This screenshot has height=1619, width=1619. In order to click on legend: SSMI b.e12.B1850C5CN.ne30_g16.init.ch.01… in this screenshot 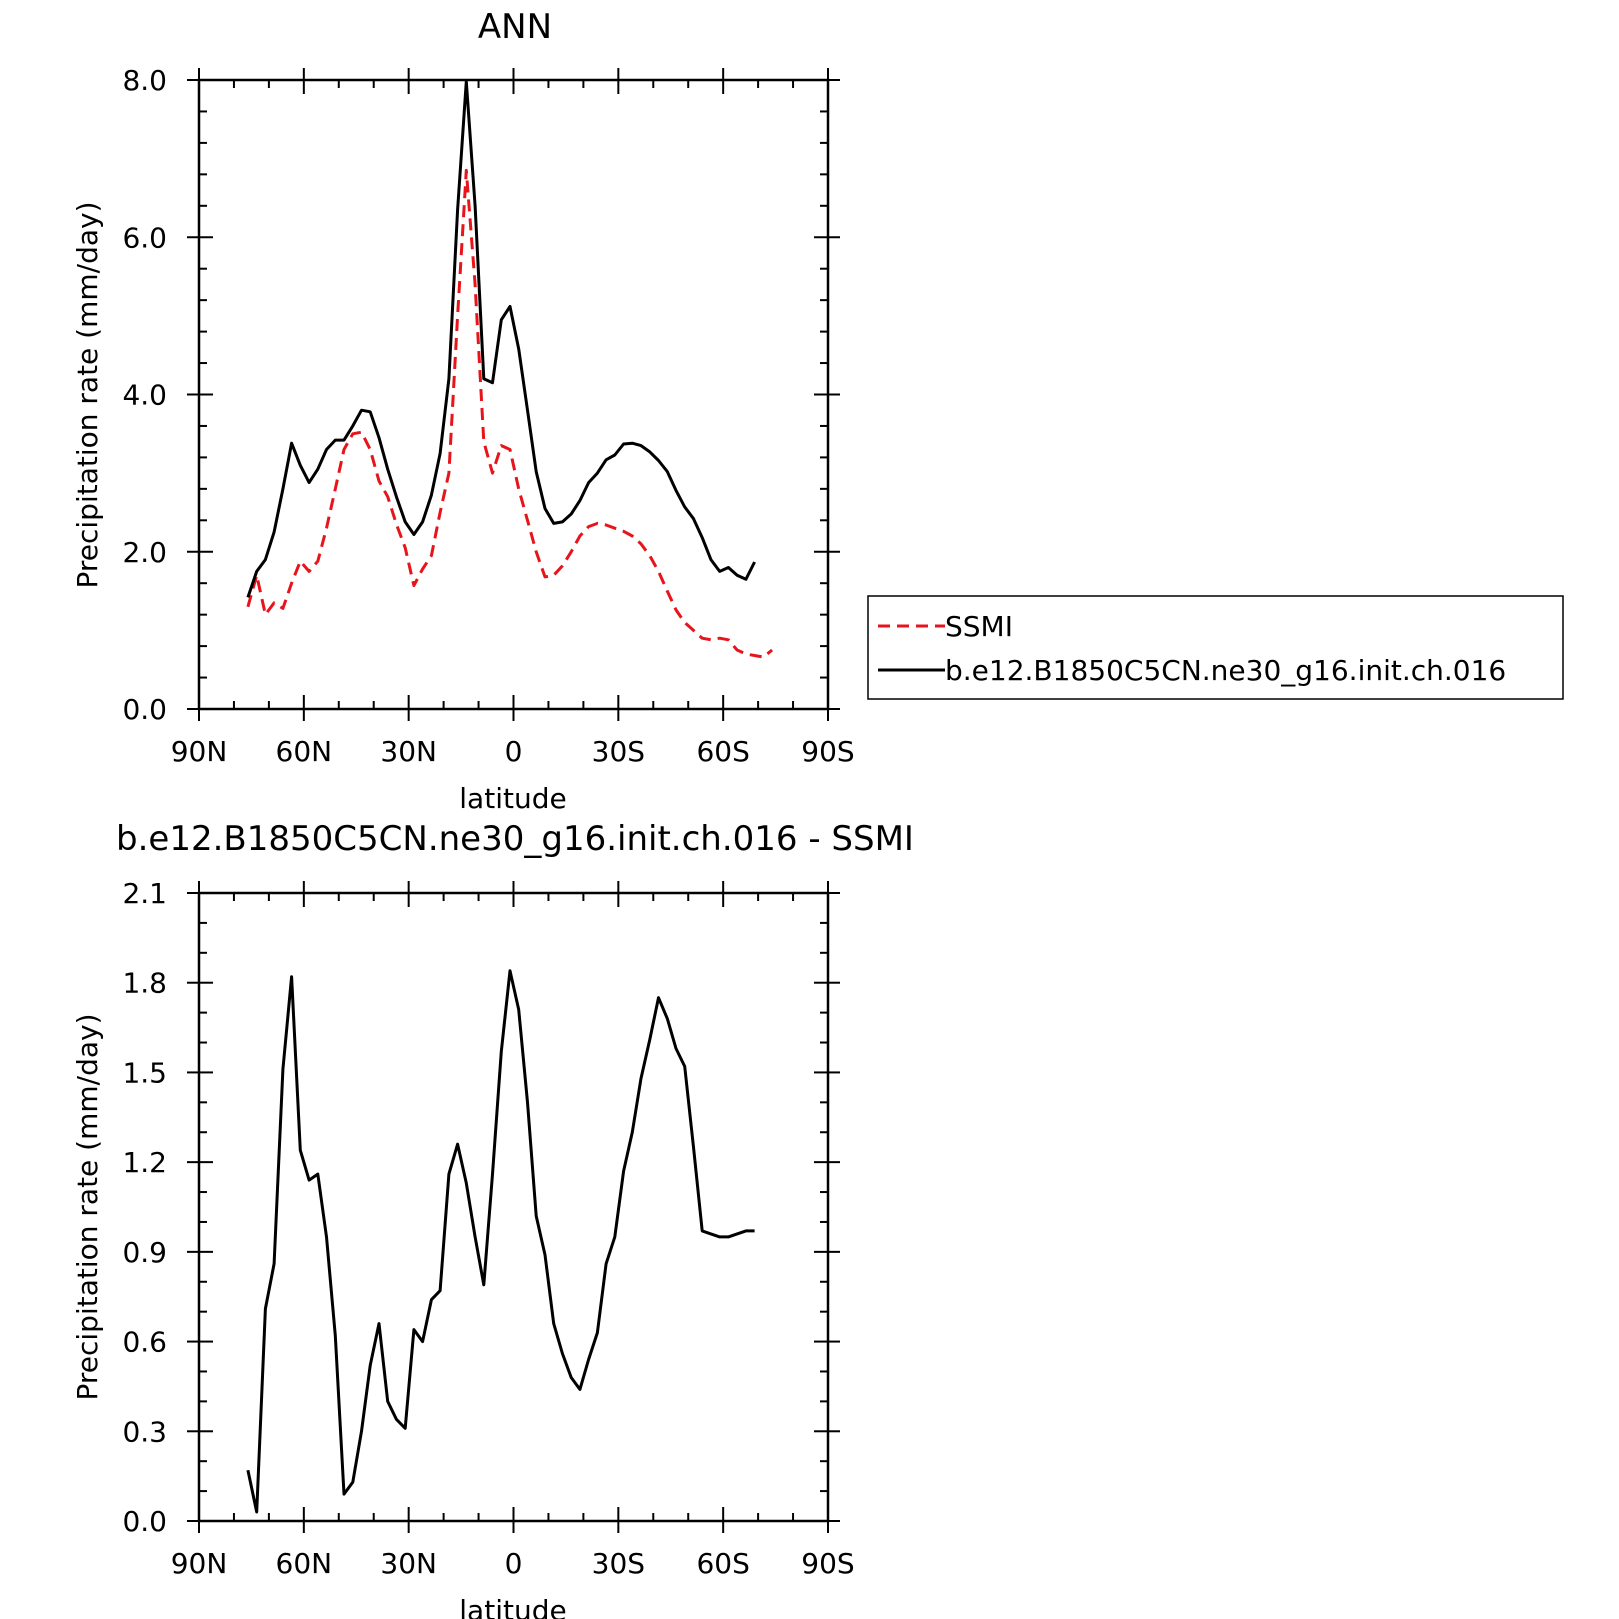, I will do `click(1215, 647)`.